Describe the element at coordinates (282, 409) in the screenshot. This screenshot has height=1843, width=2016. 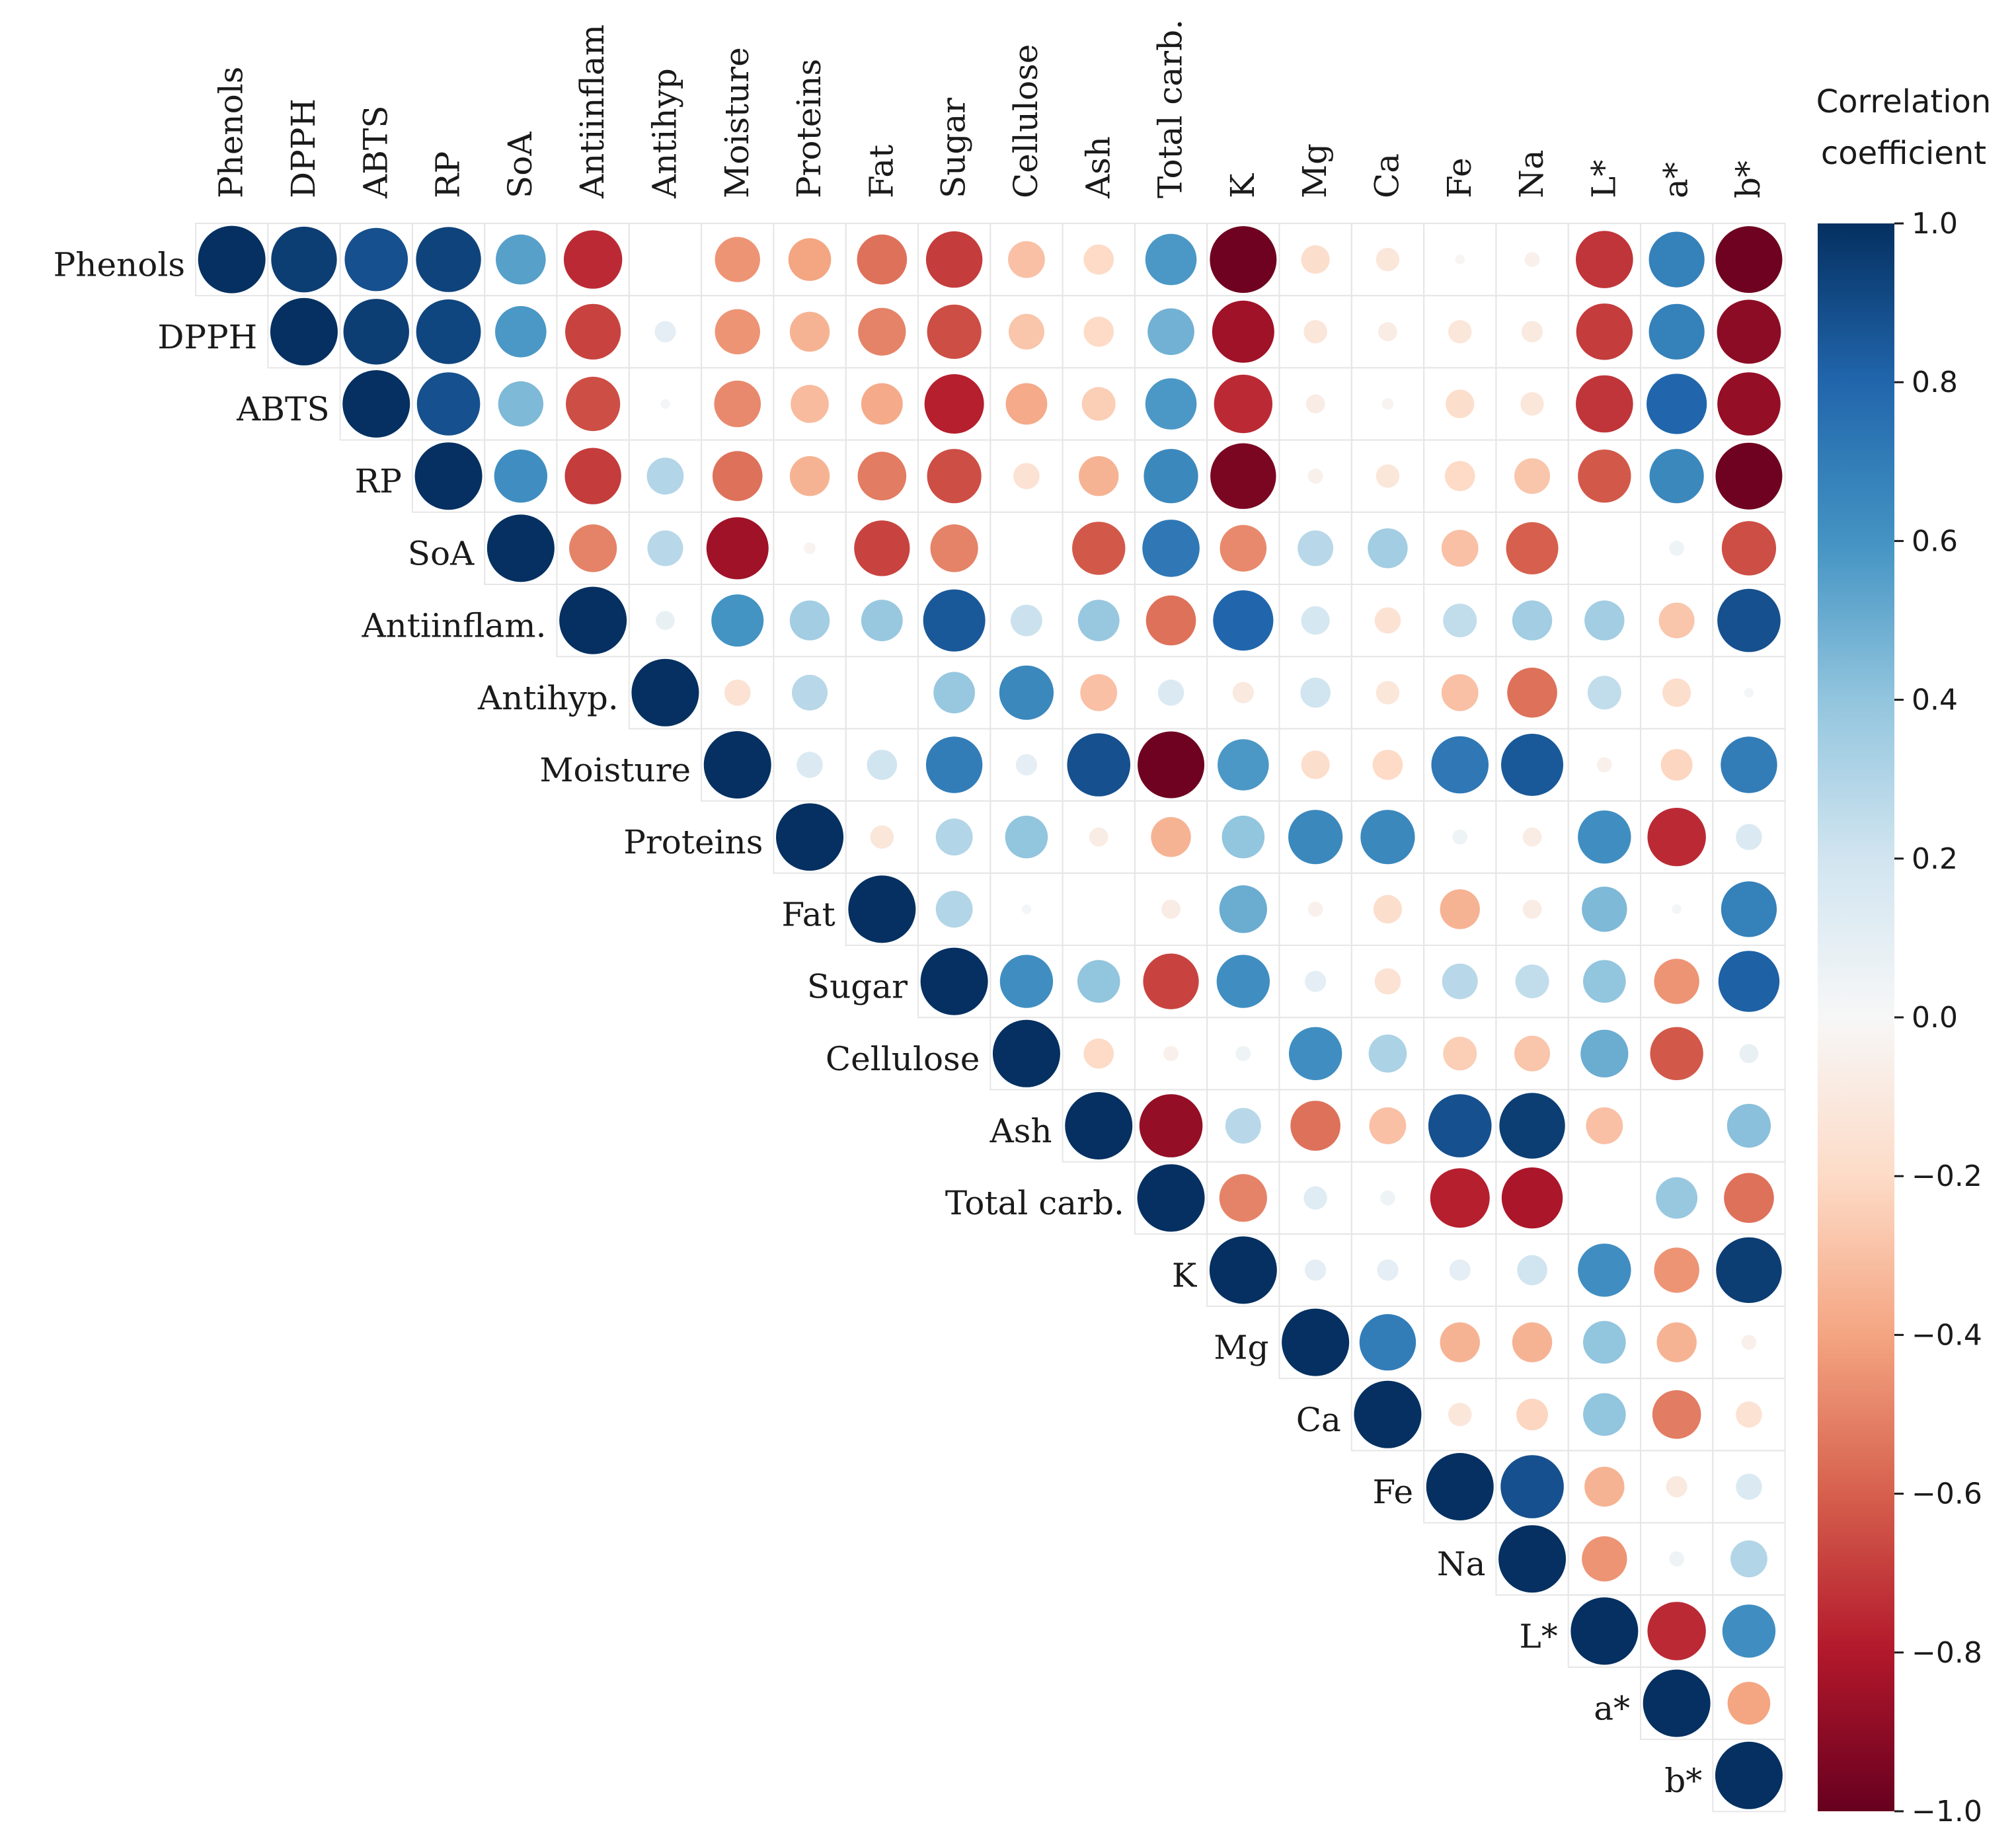
I see `row-label: ABTS` at that location.